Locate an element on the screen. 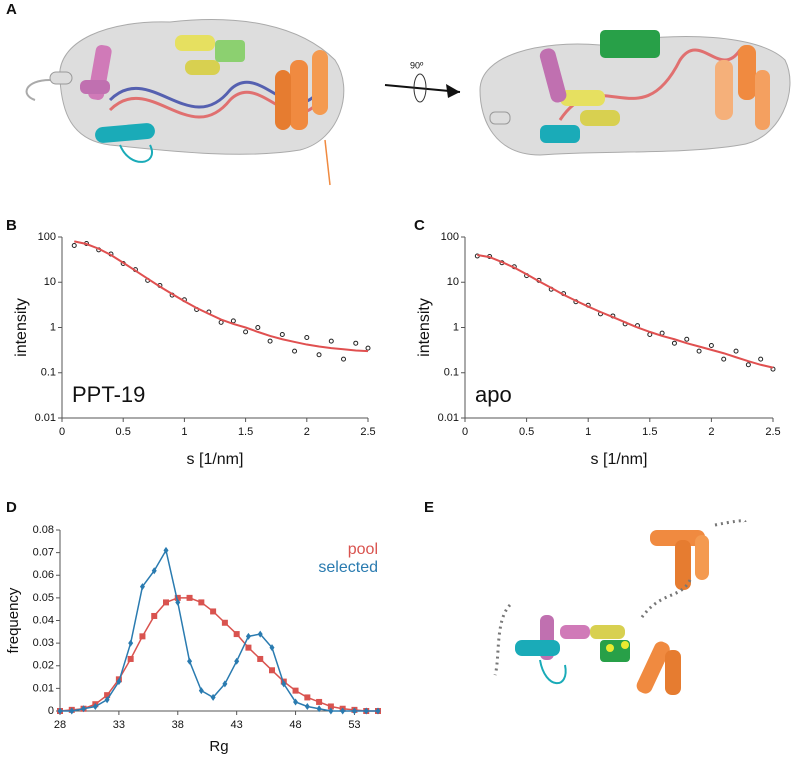  x-tick-label: 2.5 is located at coordinates (367, 432).